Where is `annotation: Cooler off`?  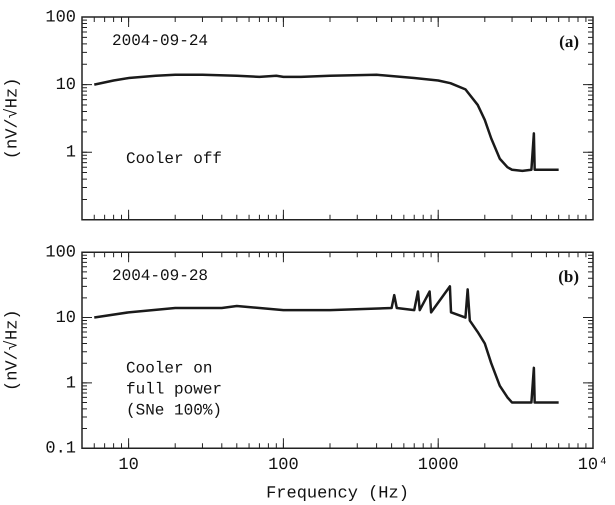
annotation: Cooler off is located at coordinates (174, 159).